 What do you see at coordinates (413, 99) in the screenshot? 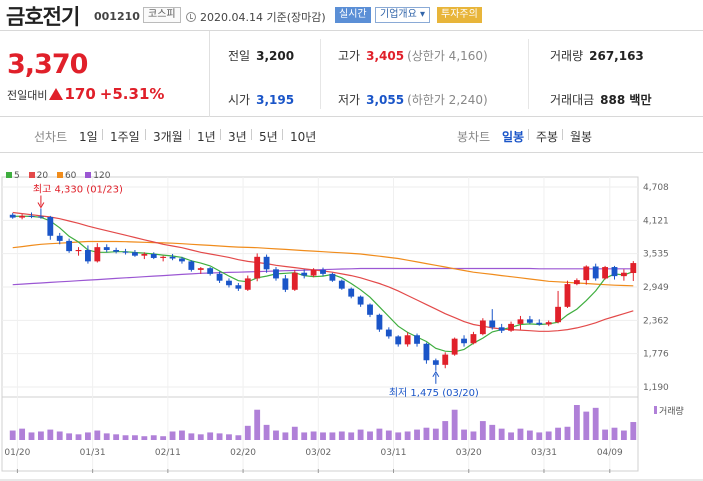
I see `low-stat: 저가 3,055 (하한가 2,240)` at bounding box center [413, 99].